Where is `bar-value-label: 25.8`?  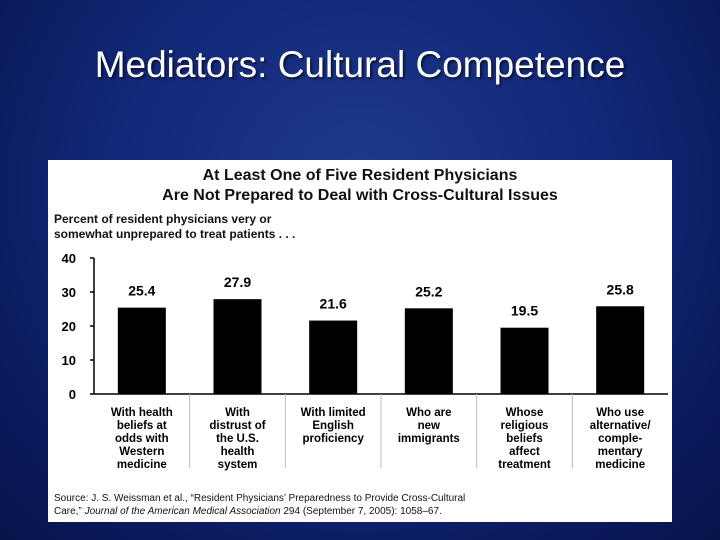 bar-value-label: 25.8 is located at coordinates (620, 289).